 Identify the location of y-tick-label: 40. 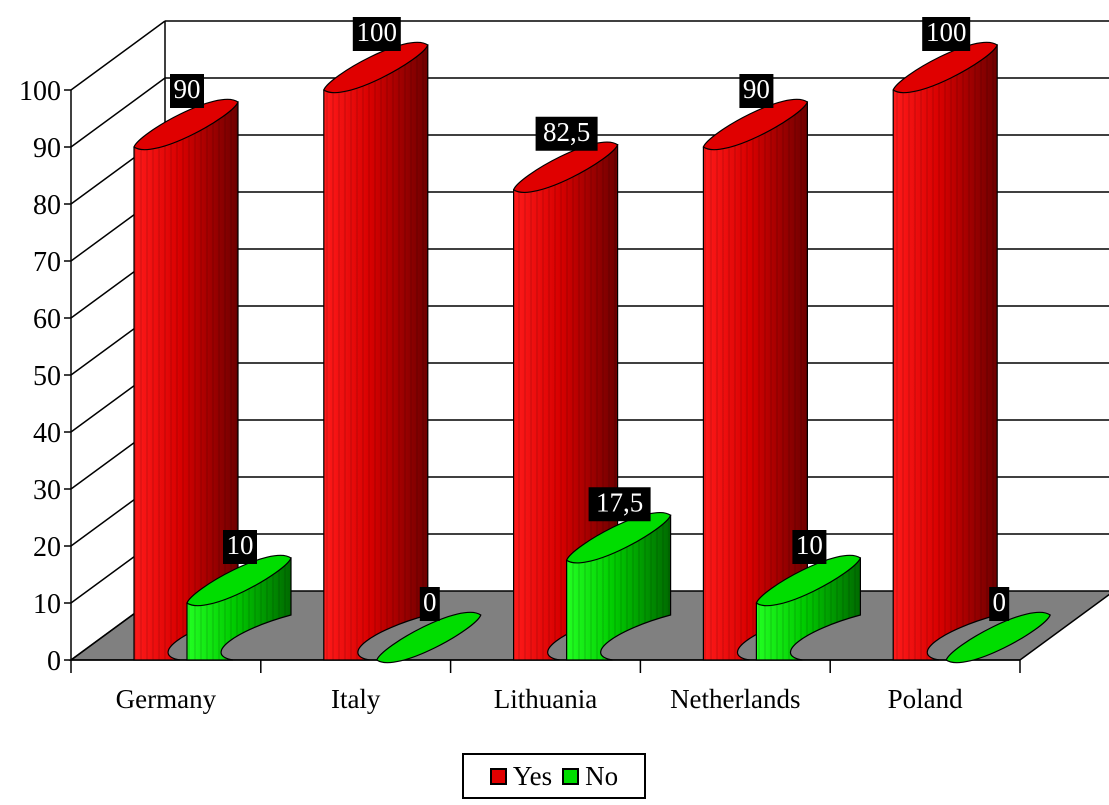
(47, 433).